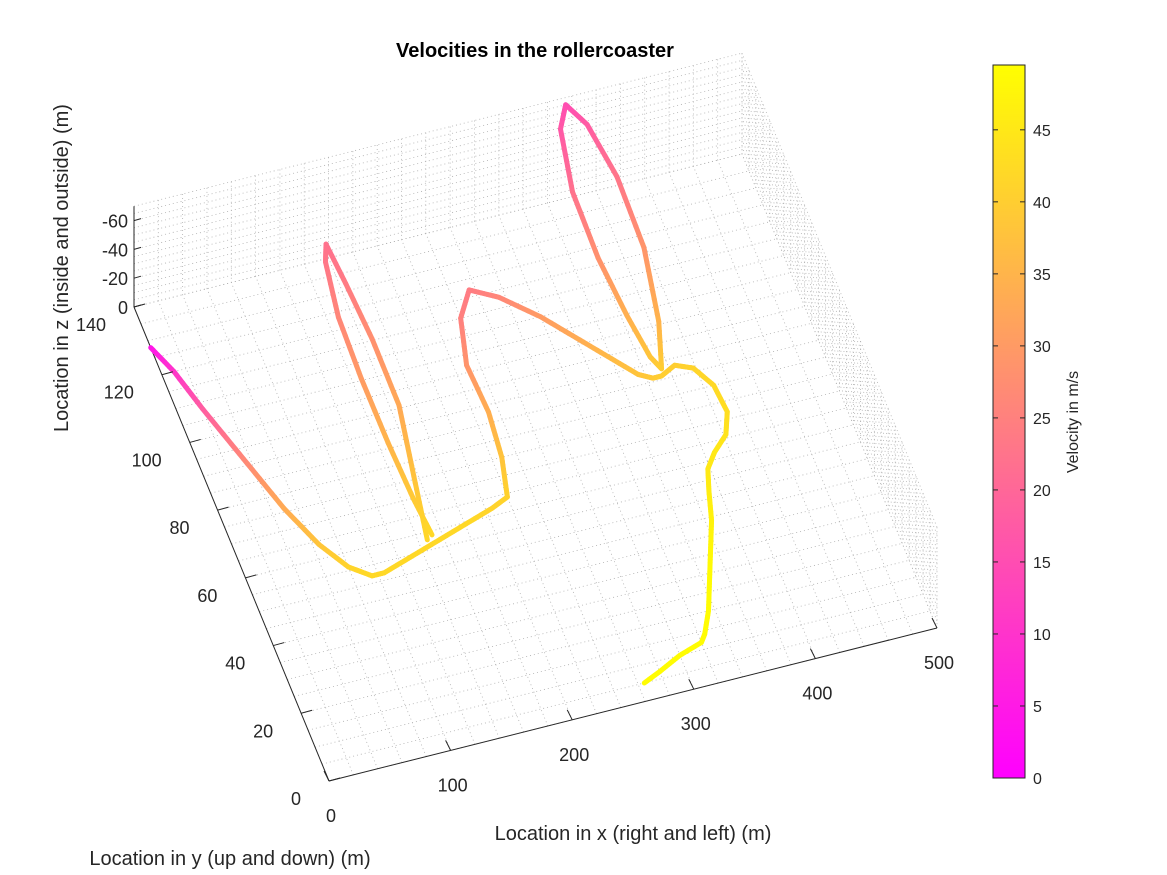  What do you see at coordinates (1022, 455) in the screenshot?
I see `colorbar-ticks: 0 5 10 15 20 25 30 35 40 45` at bounding box center [1022, 455].